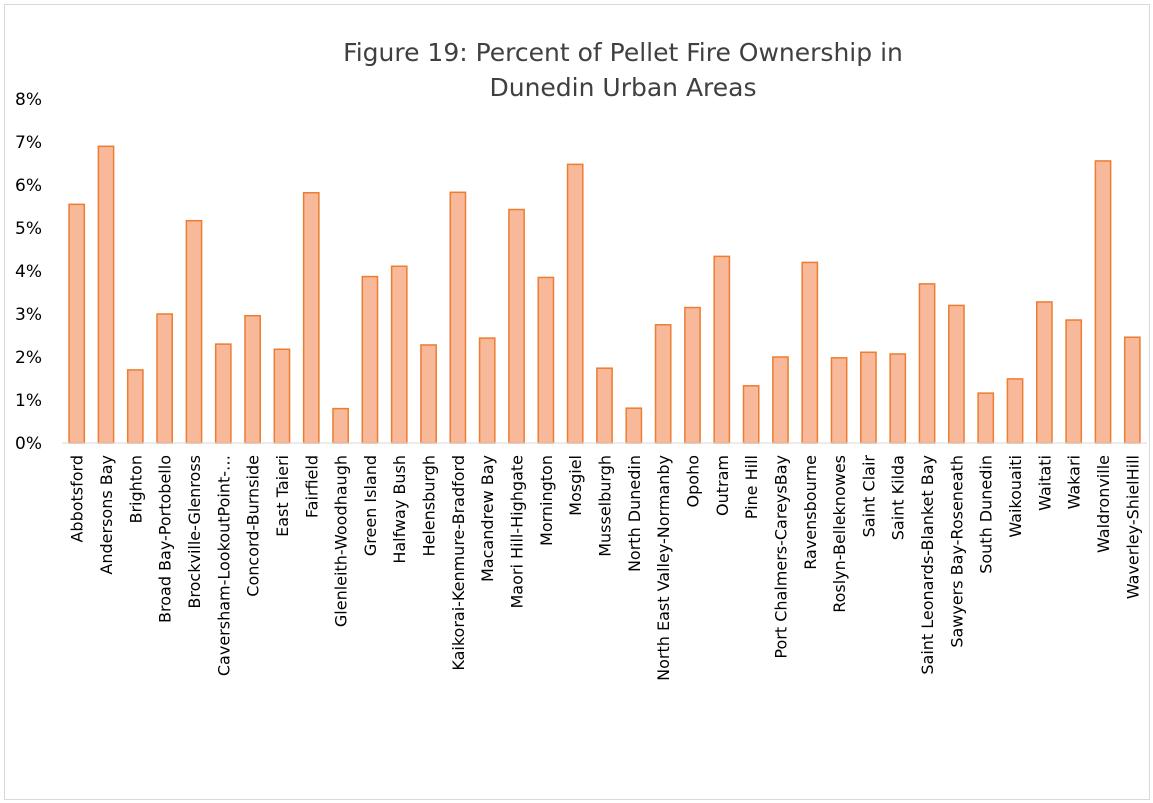  Describe the element at coordinates (28, 229) in the screenshot. I see `y-tick-label: 5%` at that location.